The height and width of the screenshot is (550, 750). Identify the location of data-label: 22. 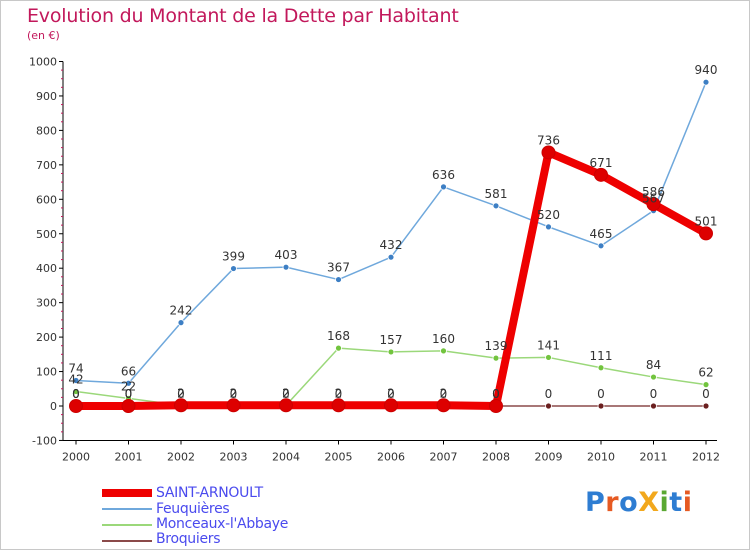
(128, 386).